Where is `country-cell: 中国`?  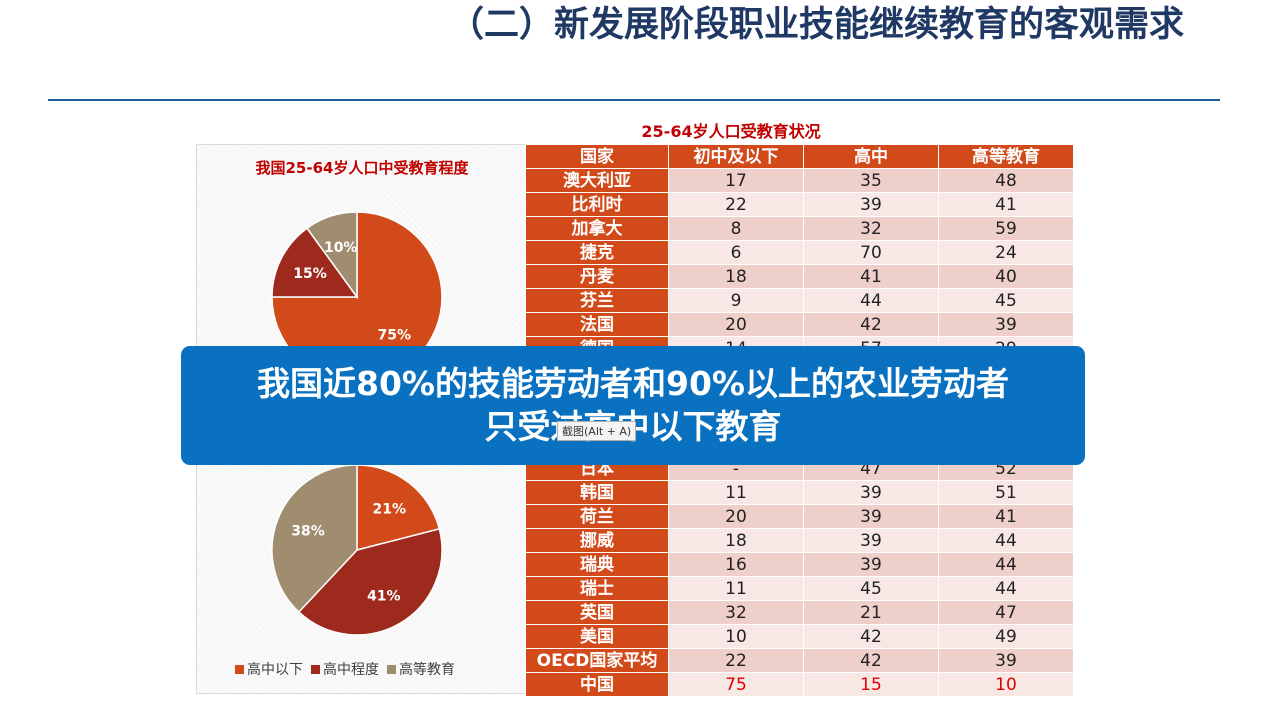
country-cell: 中国 is located at coordinates (597, 684).